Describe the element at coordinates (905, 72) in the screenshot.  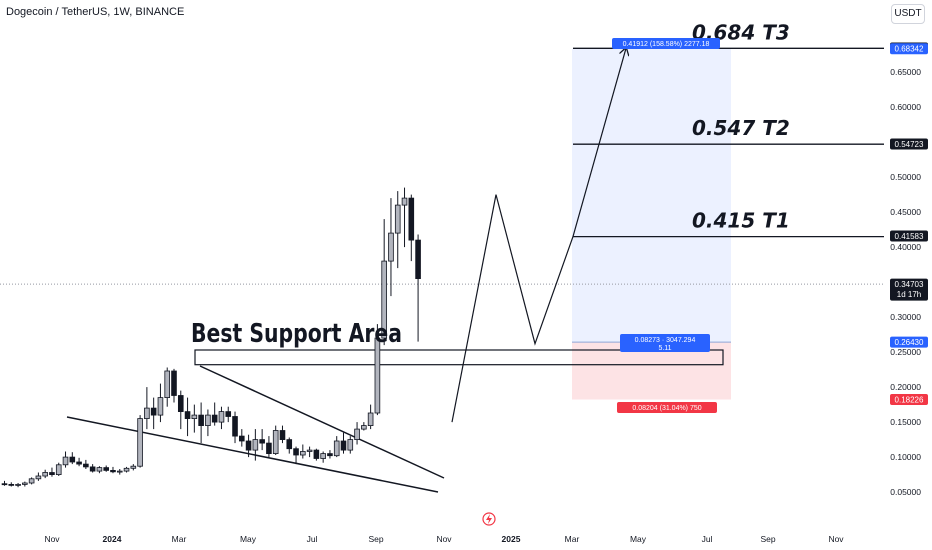
I see `y-tick-label: 0.65000` at that location.